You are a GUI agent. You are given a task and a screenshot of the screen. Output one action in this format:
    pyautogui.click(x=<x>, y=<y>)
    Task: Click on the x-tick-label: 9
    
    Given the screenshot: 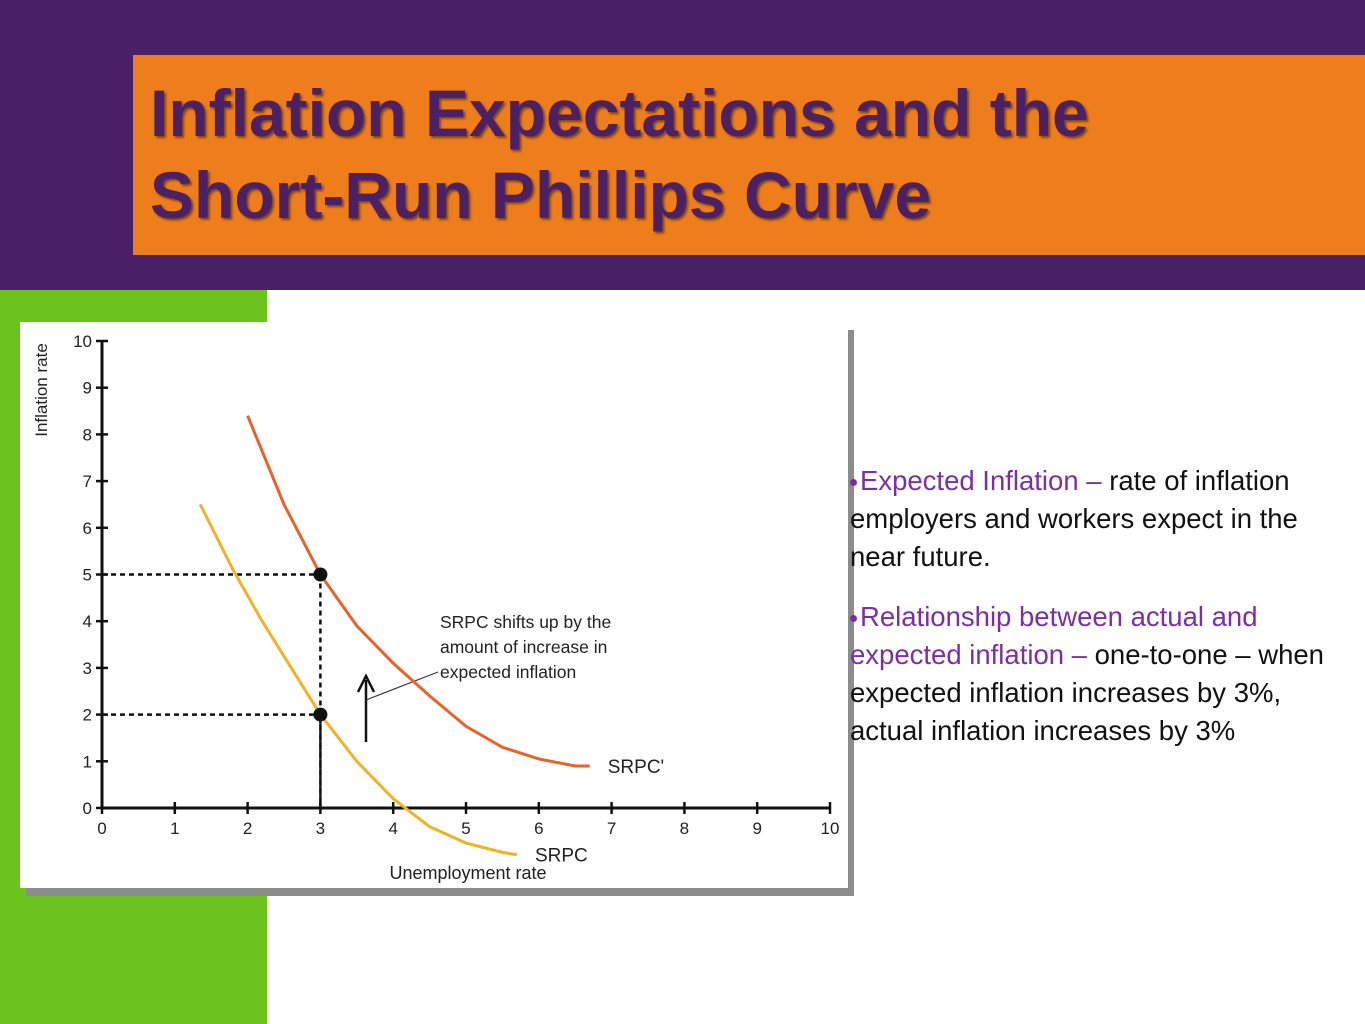 What is the action you would take?
    pyautogui.click(x=756, y=828)
    